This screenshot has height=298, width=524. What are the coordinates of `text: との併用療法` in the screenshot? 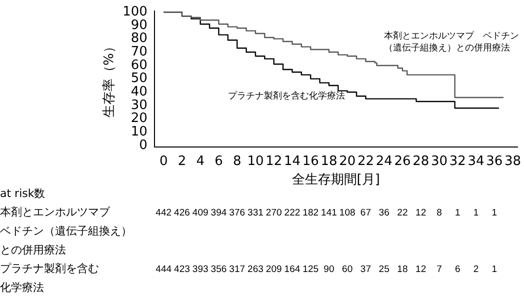 It's located at (33, 249).